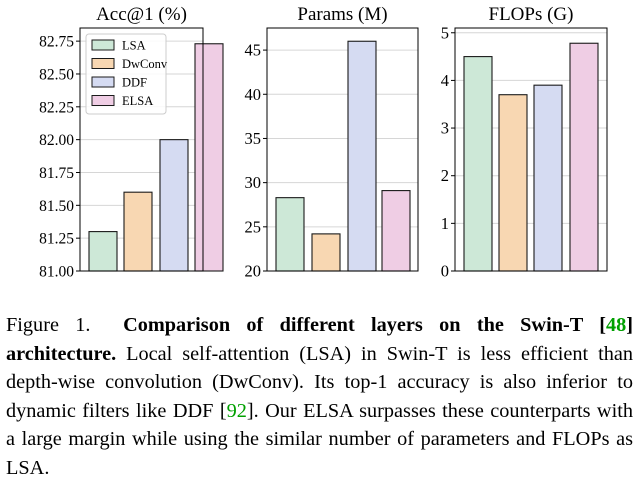  Describe the element at coordinates (134, 83) in the screenshot. I see `legend-label-ddf: DDF` at that location.